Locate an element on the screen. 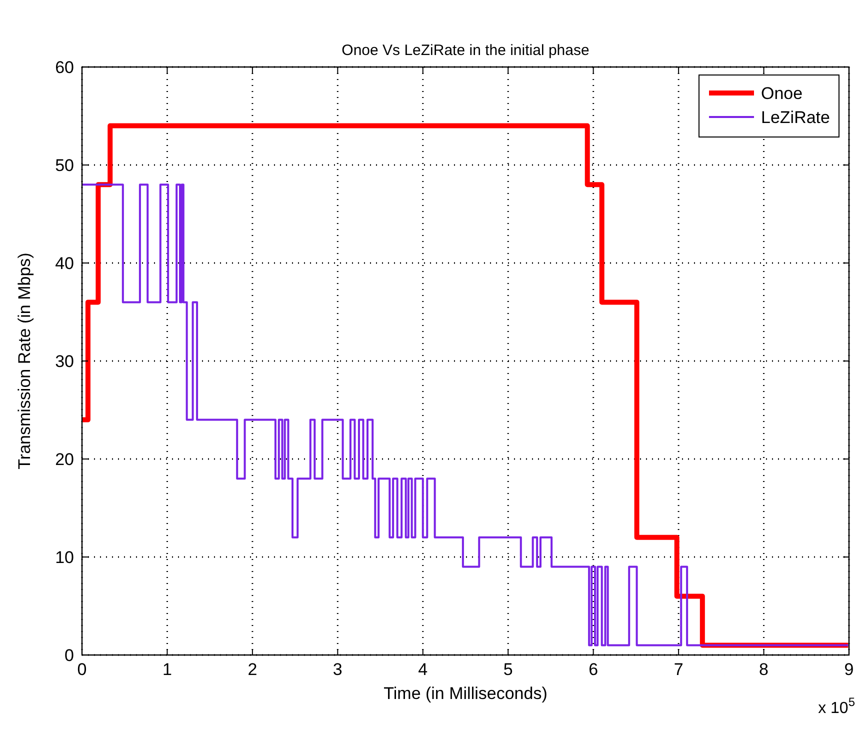  text: x 10$^{5}$ is located at coordinates (837, 706).